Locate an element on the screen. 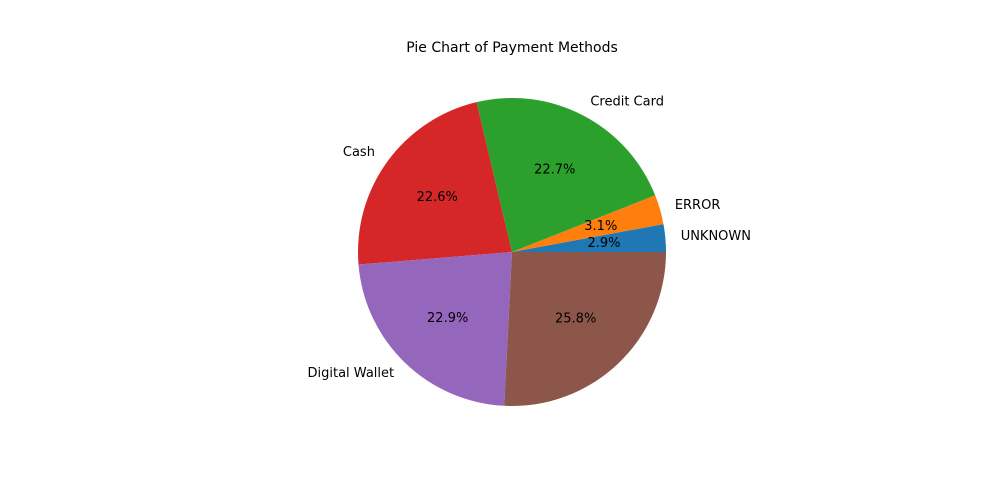 This screenshot has height=500, width=1000. category-label-cash: Cash is located at coordinates (359, 152).